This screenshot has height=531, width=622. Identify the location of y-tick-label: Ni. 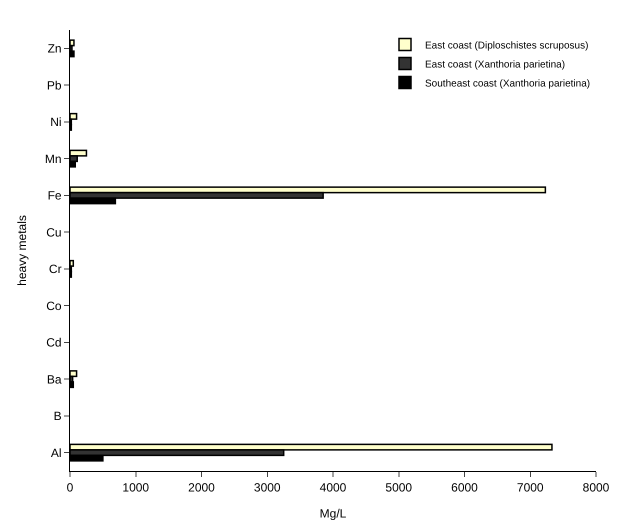
(56, 122).